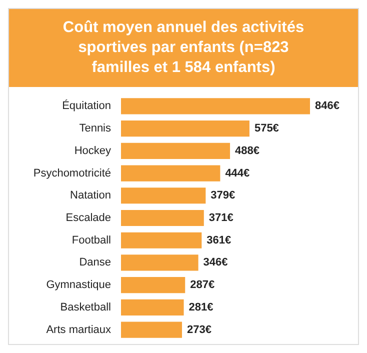 The height and width of the screenshot is (353, 367). I want to click on data-label: 371€, so click(221, 218).